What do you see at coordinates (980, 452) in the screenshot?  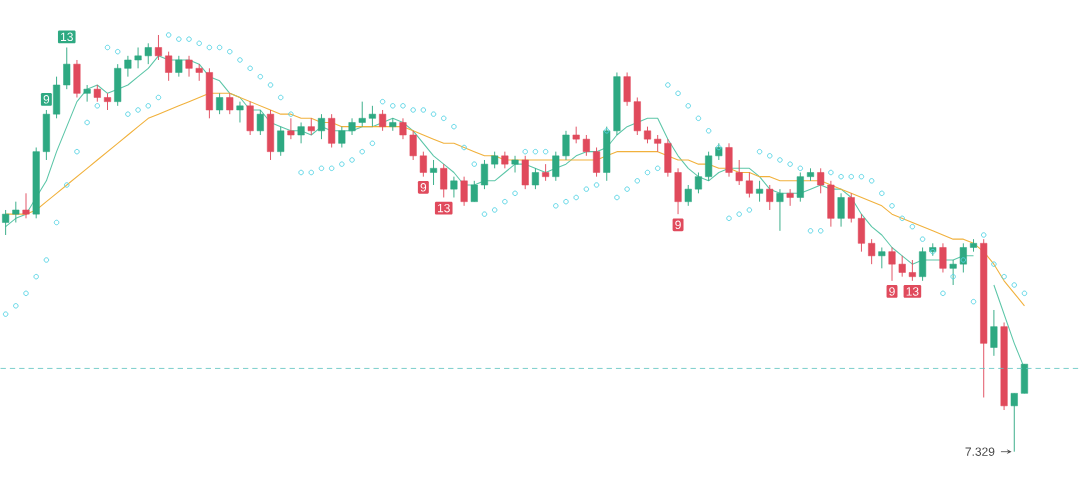 I see `annotation: 7.329` at bounding box center [980, 452].